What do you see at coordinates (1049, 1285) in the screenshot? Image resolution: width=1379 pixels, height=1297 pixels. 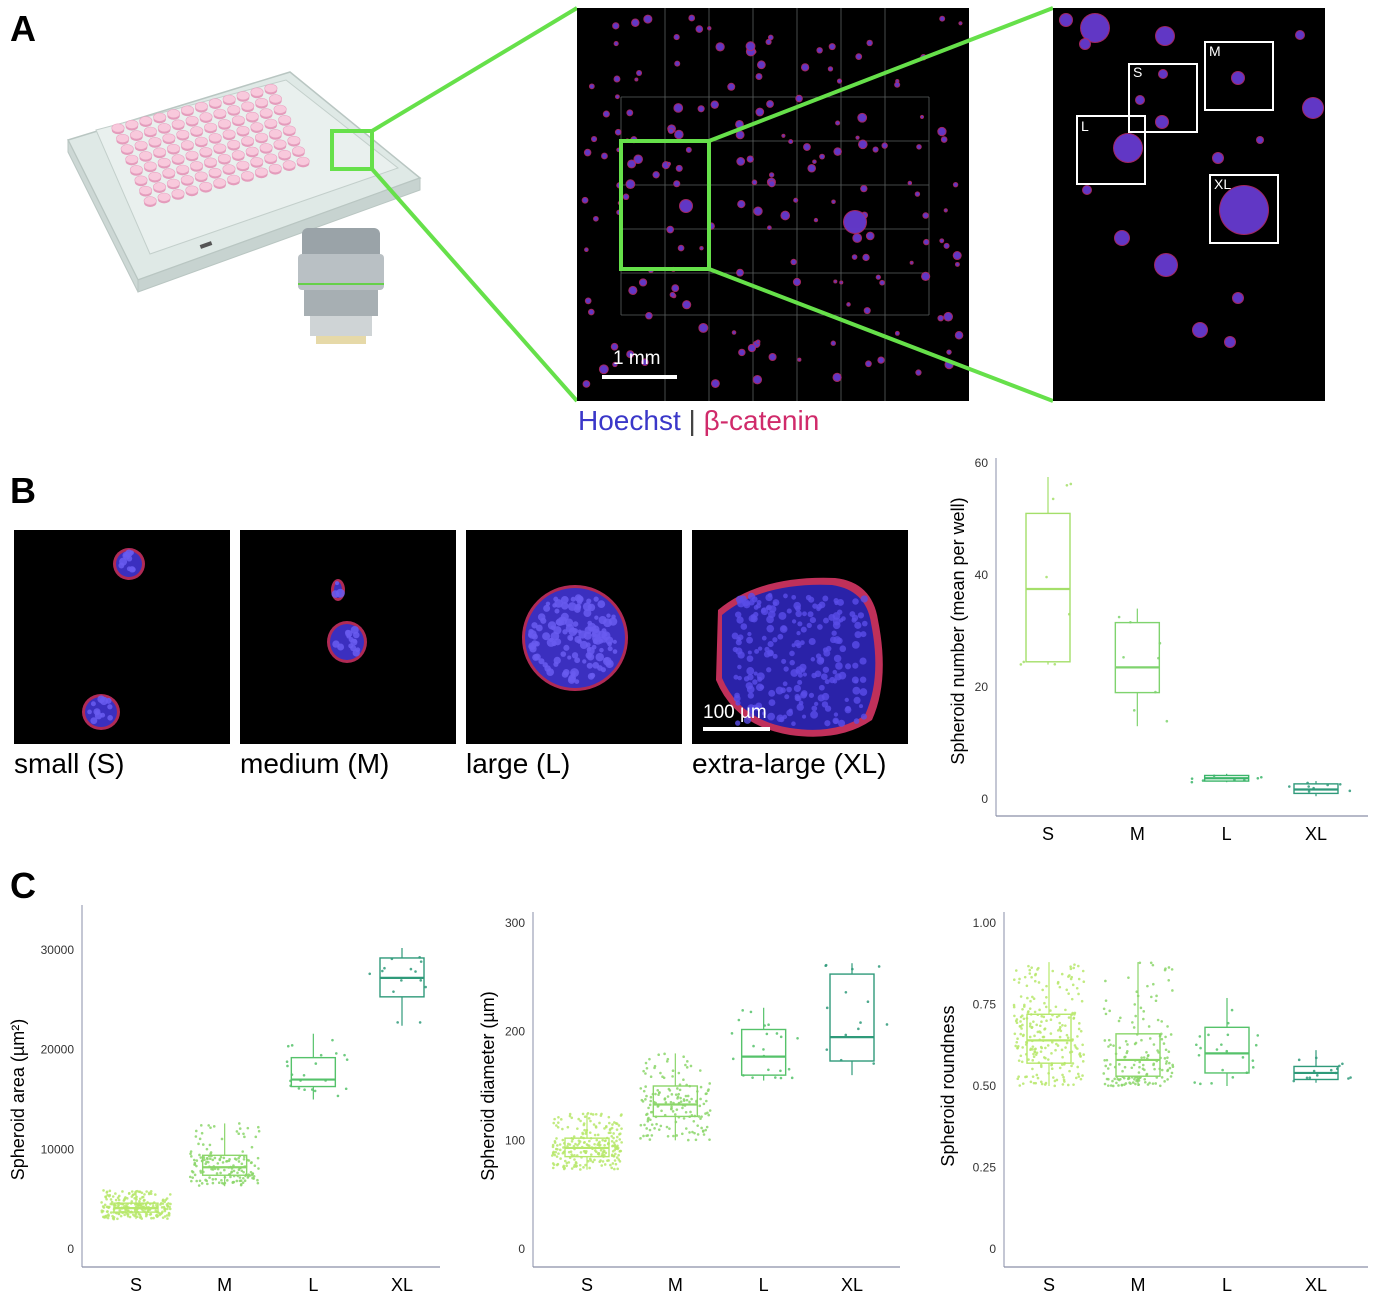 I see `x-tick-label: S` at bounding box center [1049, 1285].